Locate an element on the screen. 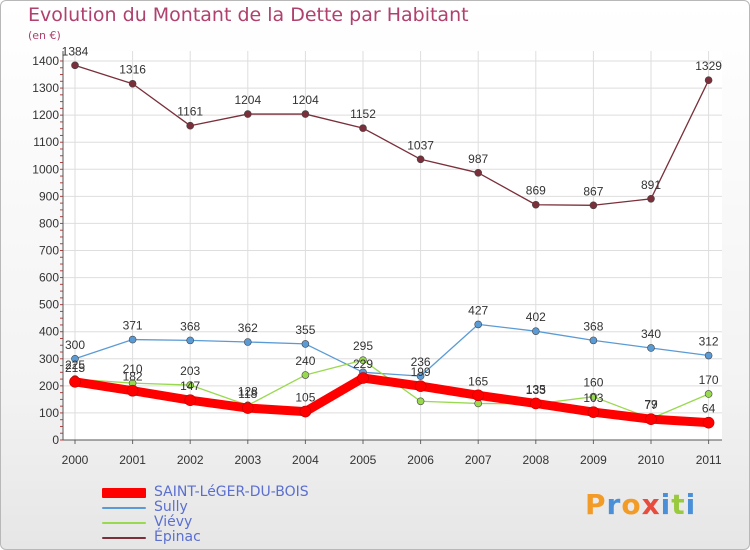 The height and width of the screenshot is (550, 750). logo-letter: x is located at coordinates (651, 504).